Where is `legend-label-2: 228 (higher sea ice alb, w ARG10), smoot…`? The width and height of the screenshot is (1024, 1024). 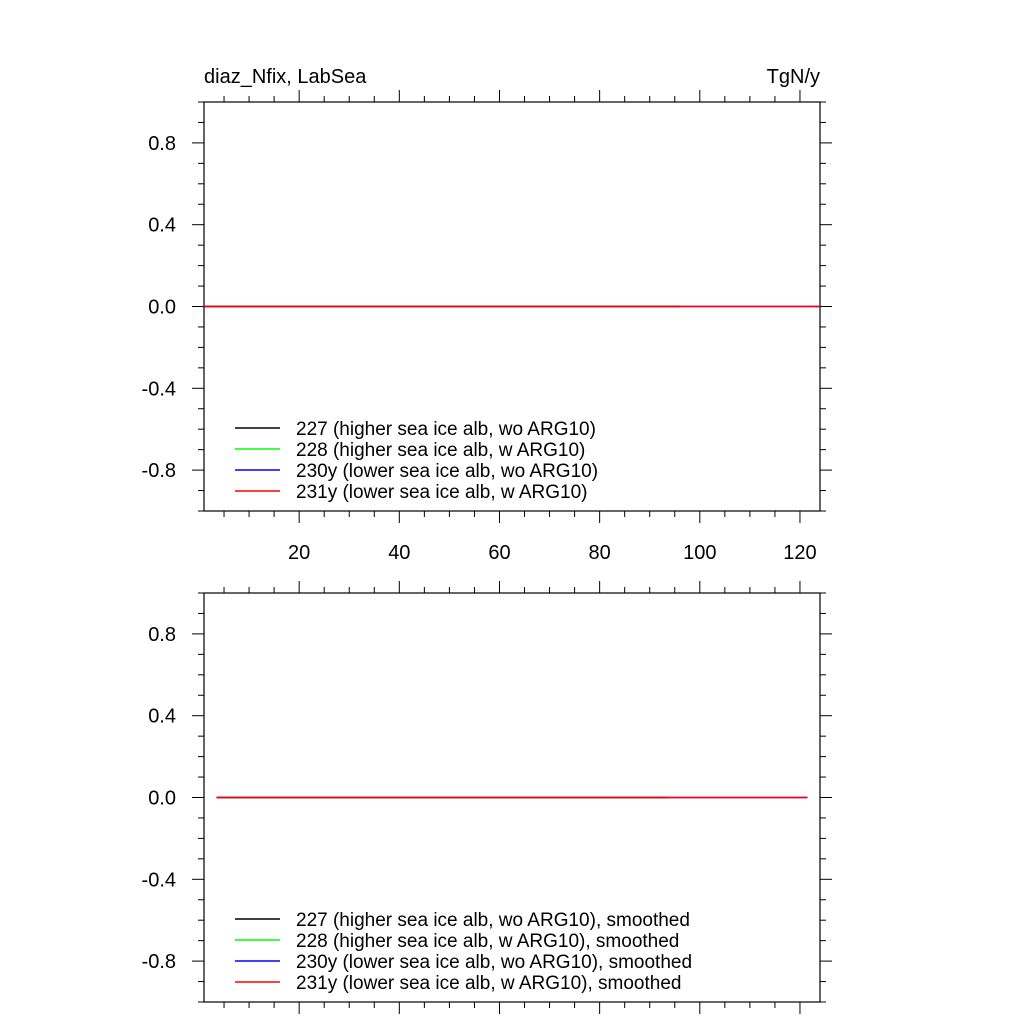 legend-label-2: 228 (higher sea ice alb, w ARG10), smoot… is located at coordinates (487, 941).